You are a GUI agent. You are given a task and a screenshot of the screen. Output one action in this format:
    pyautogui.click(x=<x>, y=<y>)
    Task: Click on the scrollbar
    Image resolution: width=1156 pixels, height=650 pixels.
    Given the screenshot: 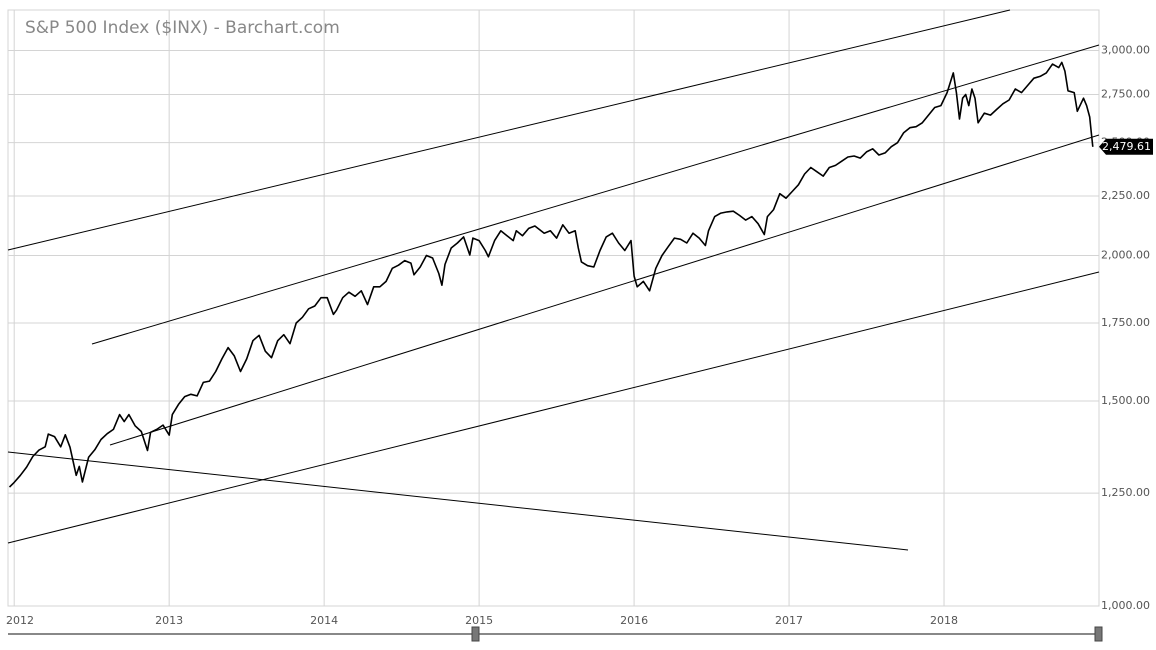 What is the action you would take?
    pyautogui.click(x=555, y=634)
    